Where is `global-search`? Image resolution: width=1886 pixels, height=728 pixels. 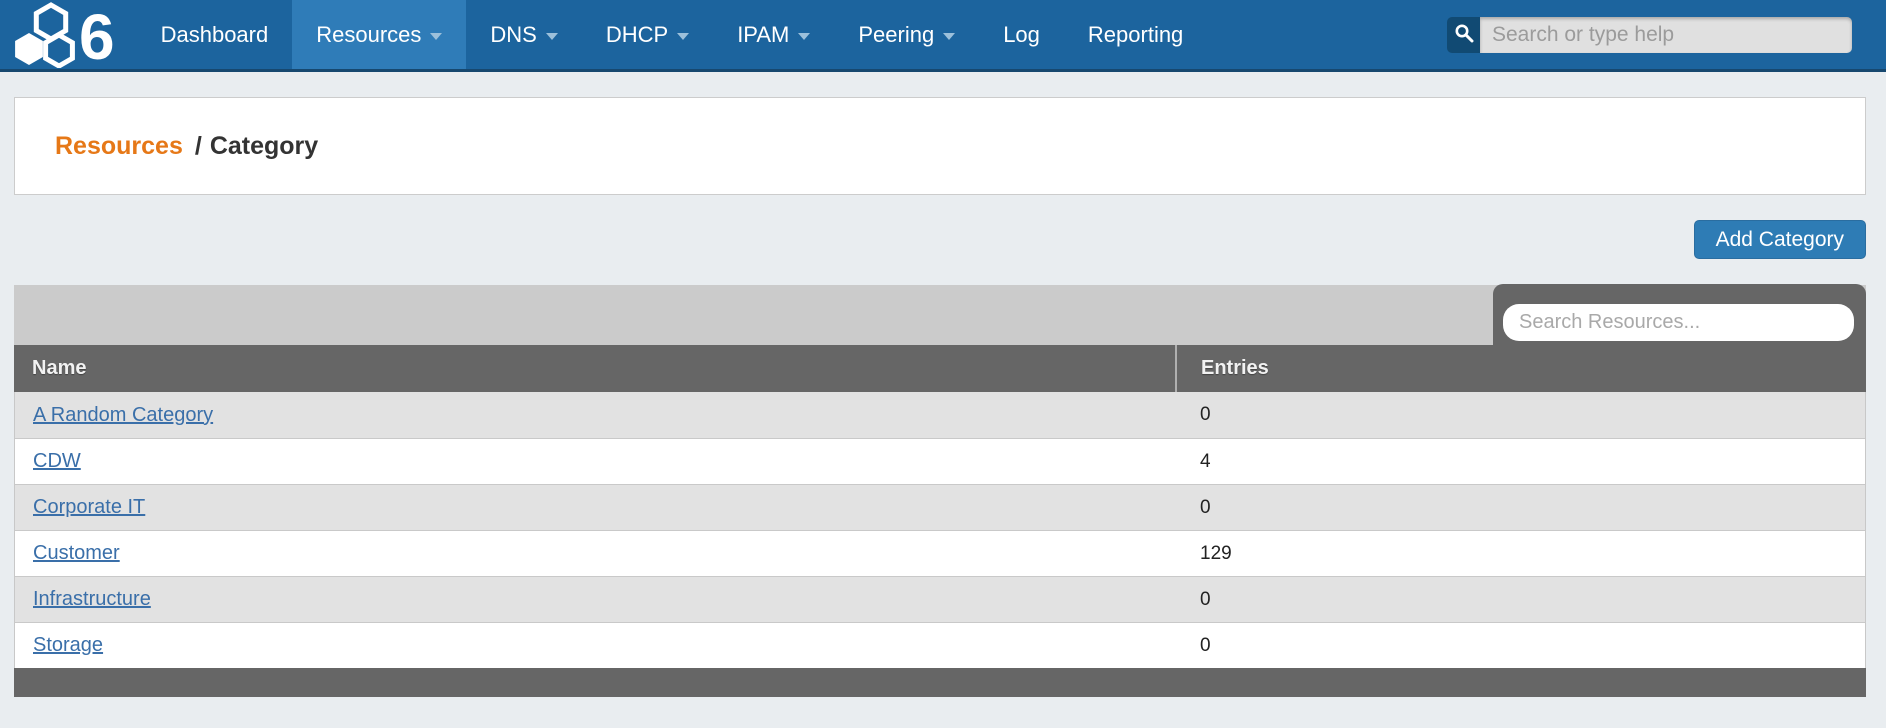 global-search is located at coordinates (1649, 34).